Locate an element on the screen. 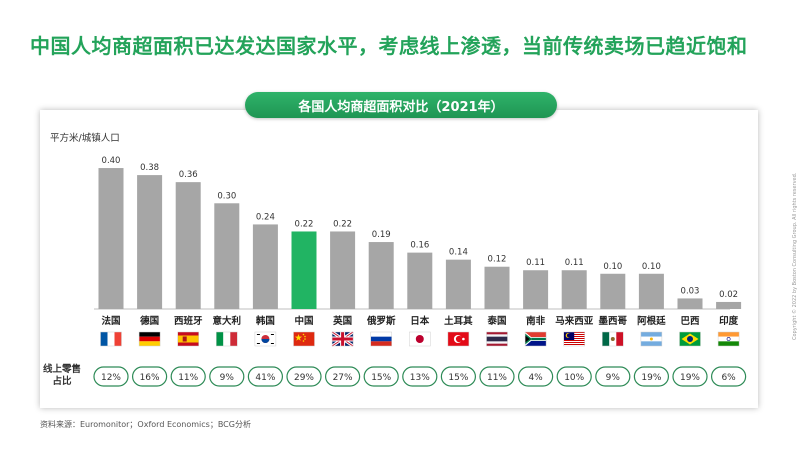 The width and height of the screenshot is (800, 450). bar-意大利 is located at coordinates (227, 256).